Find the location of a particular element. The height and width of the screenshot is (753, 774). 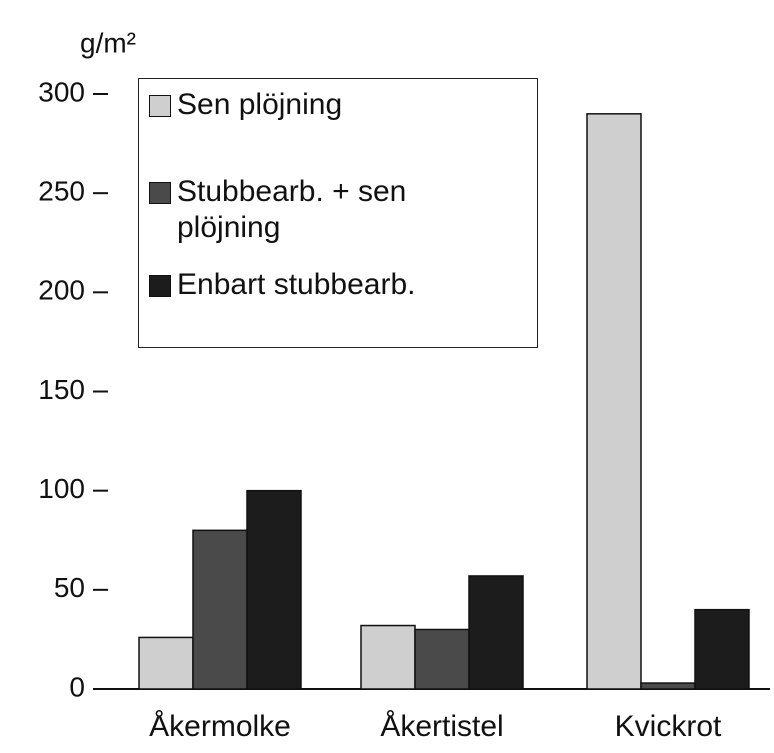

legend-entry: Enbart stubbearb. is located at coordinates (339, 285).